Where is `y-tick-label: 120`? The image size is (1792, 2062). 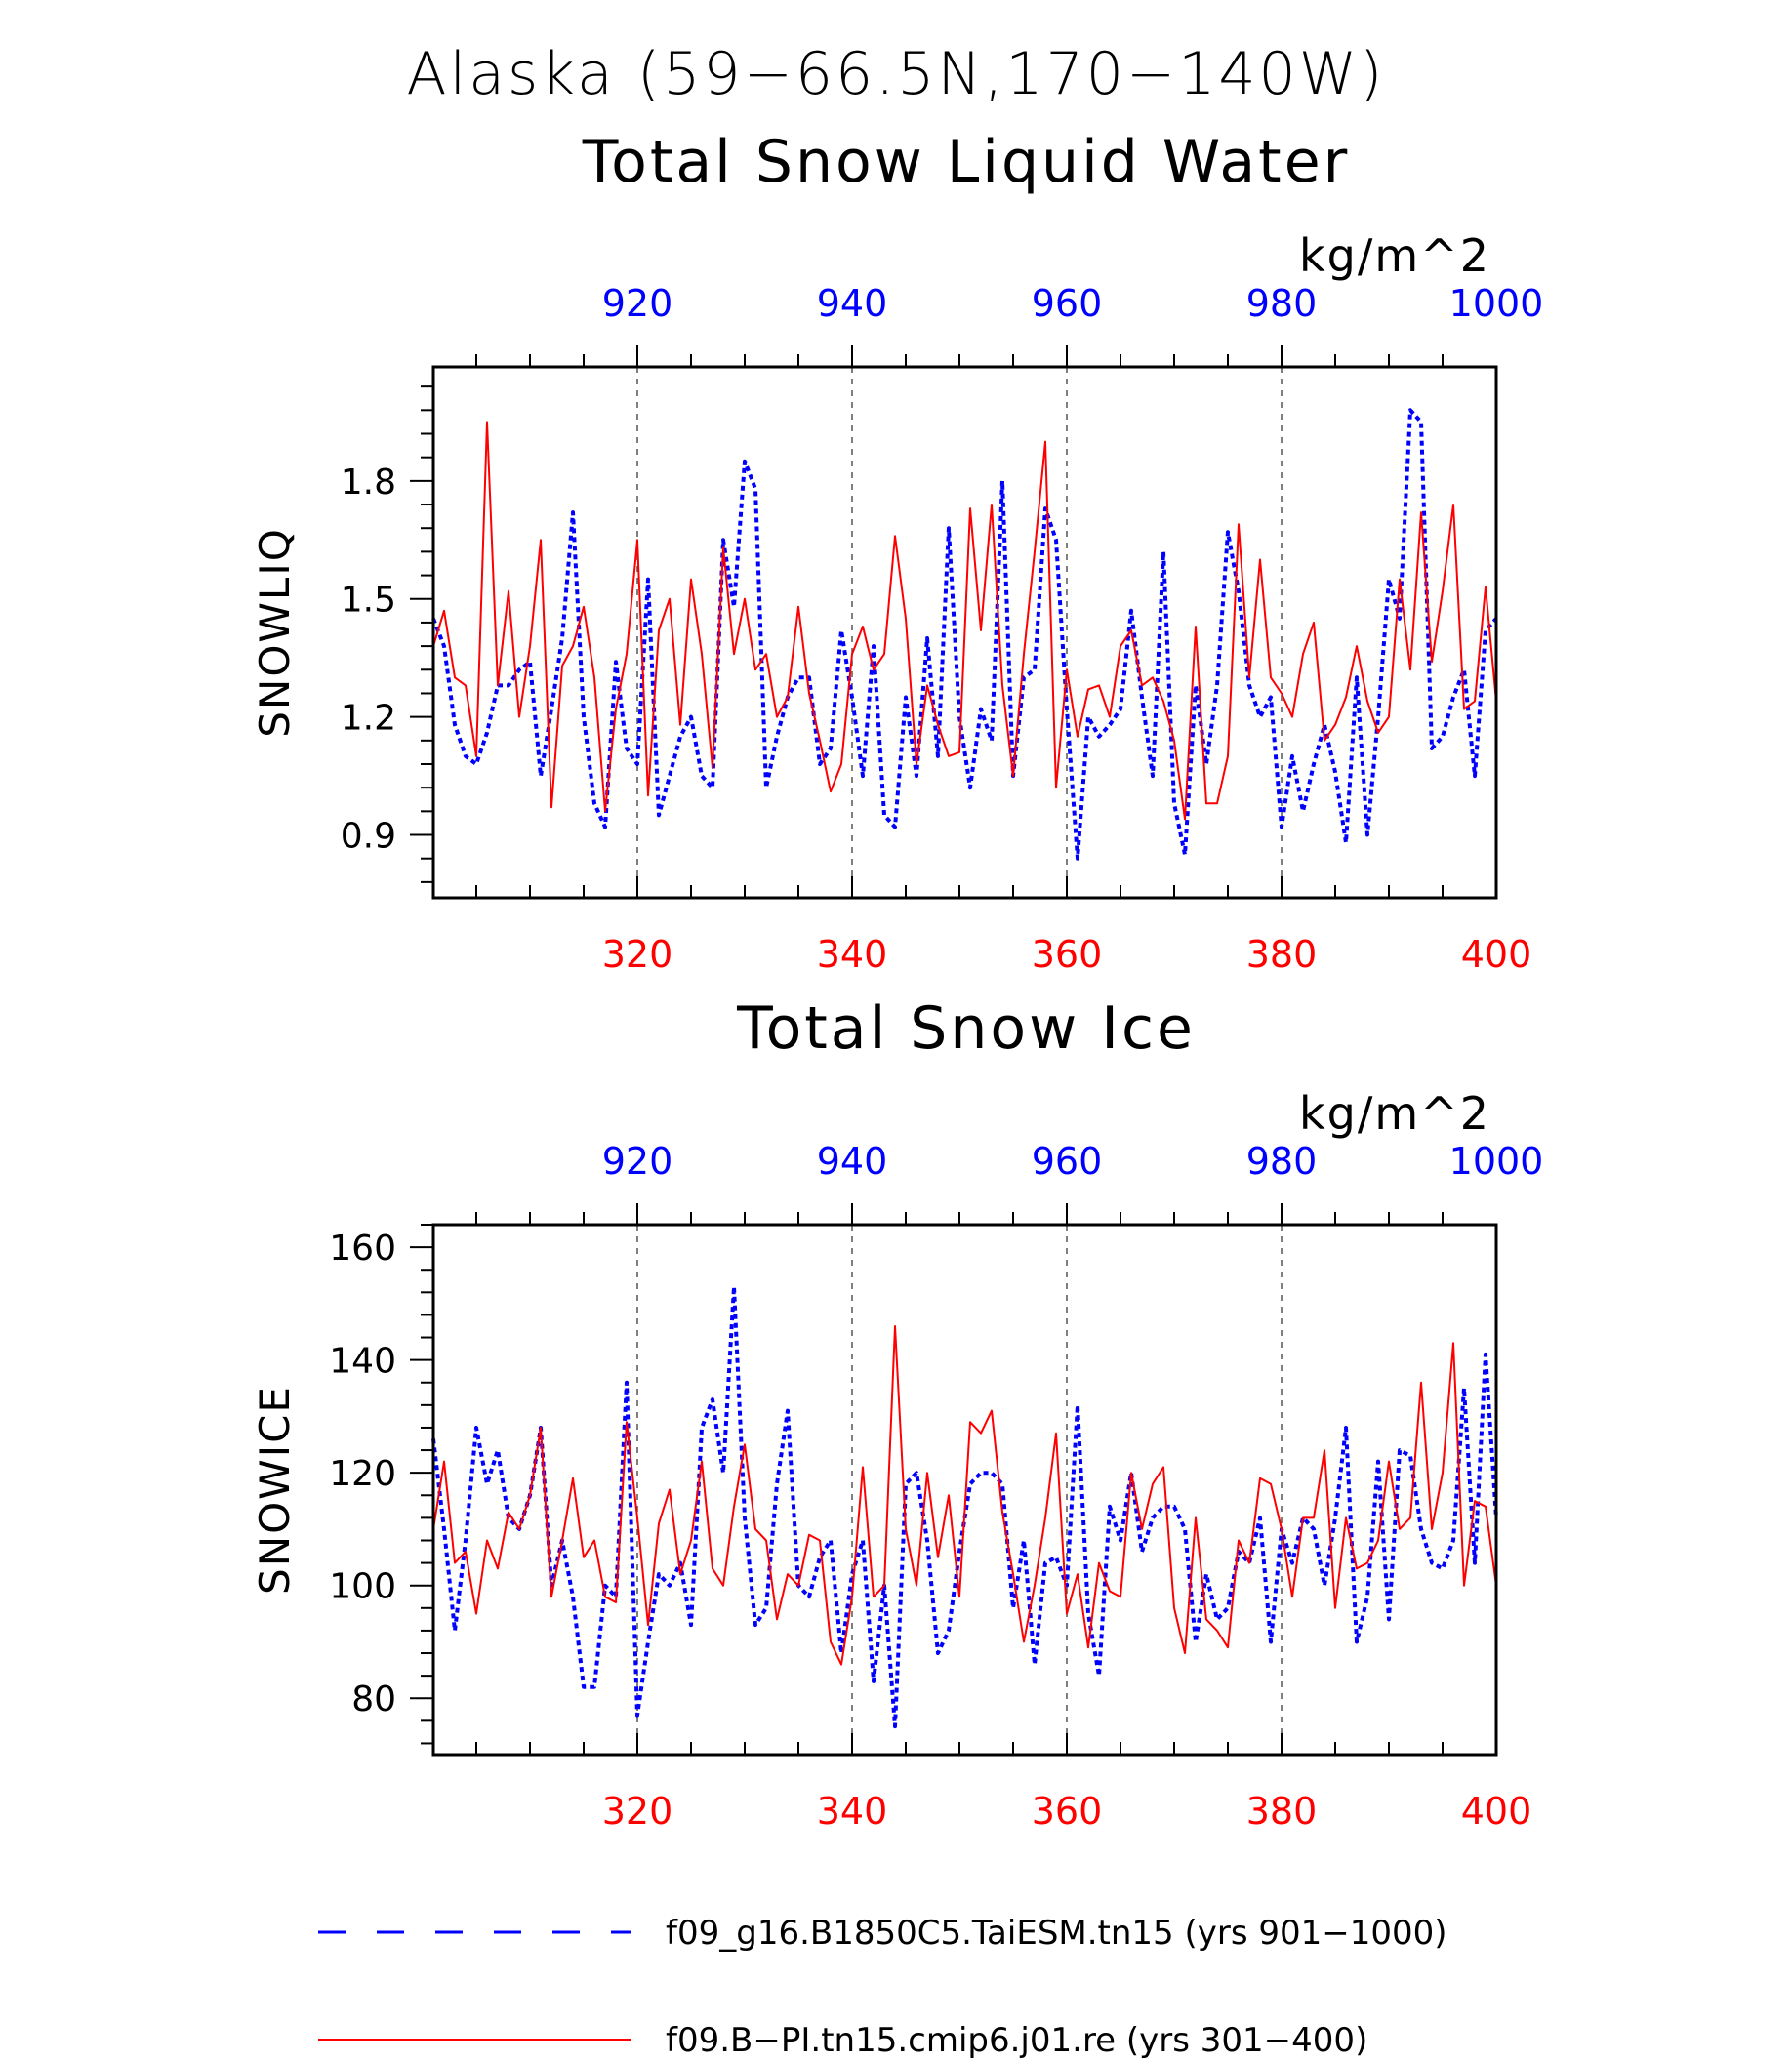
y-tick-label: 120 is located at coordinates (362, 1474).